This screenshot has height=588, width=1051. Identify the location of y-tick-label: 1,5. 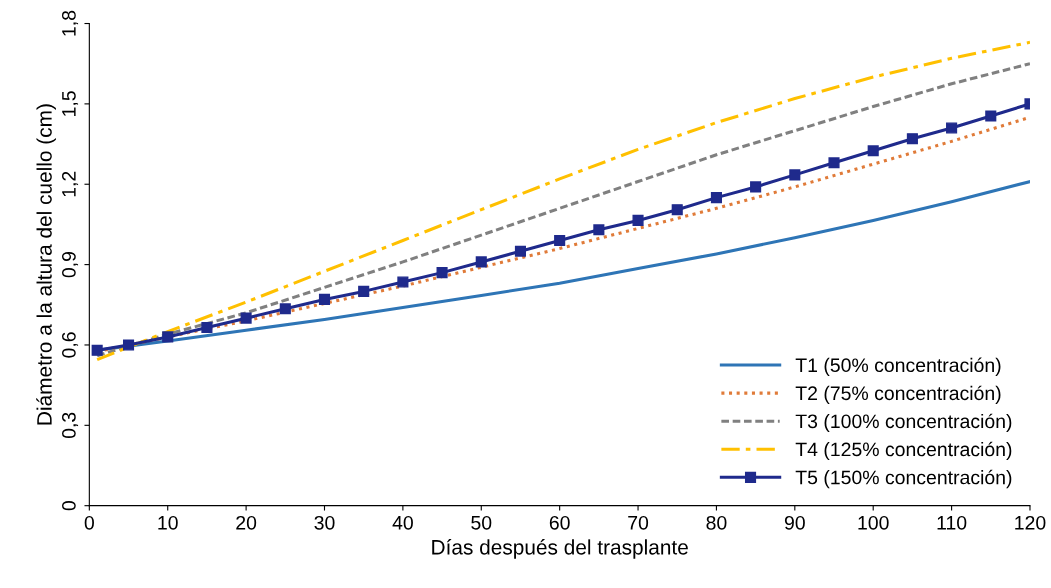
(70, 103).